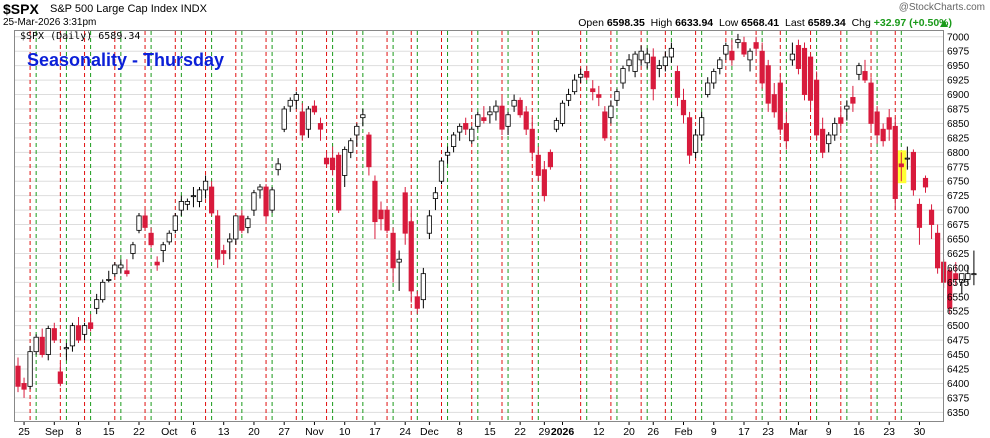  I want to click on x-tick-label: 16, so click(859, 432).